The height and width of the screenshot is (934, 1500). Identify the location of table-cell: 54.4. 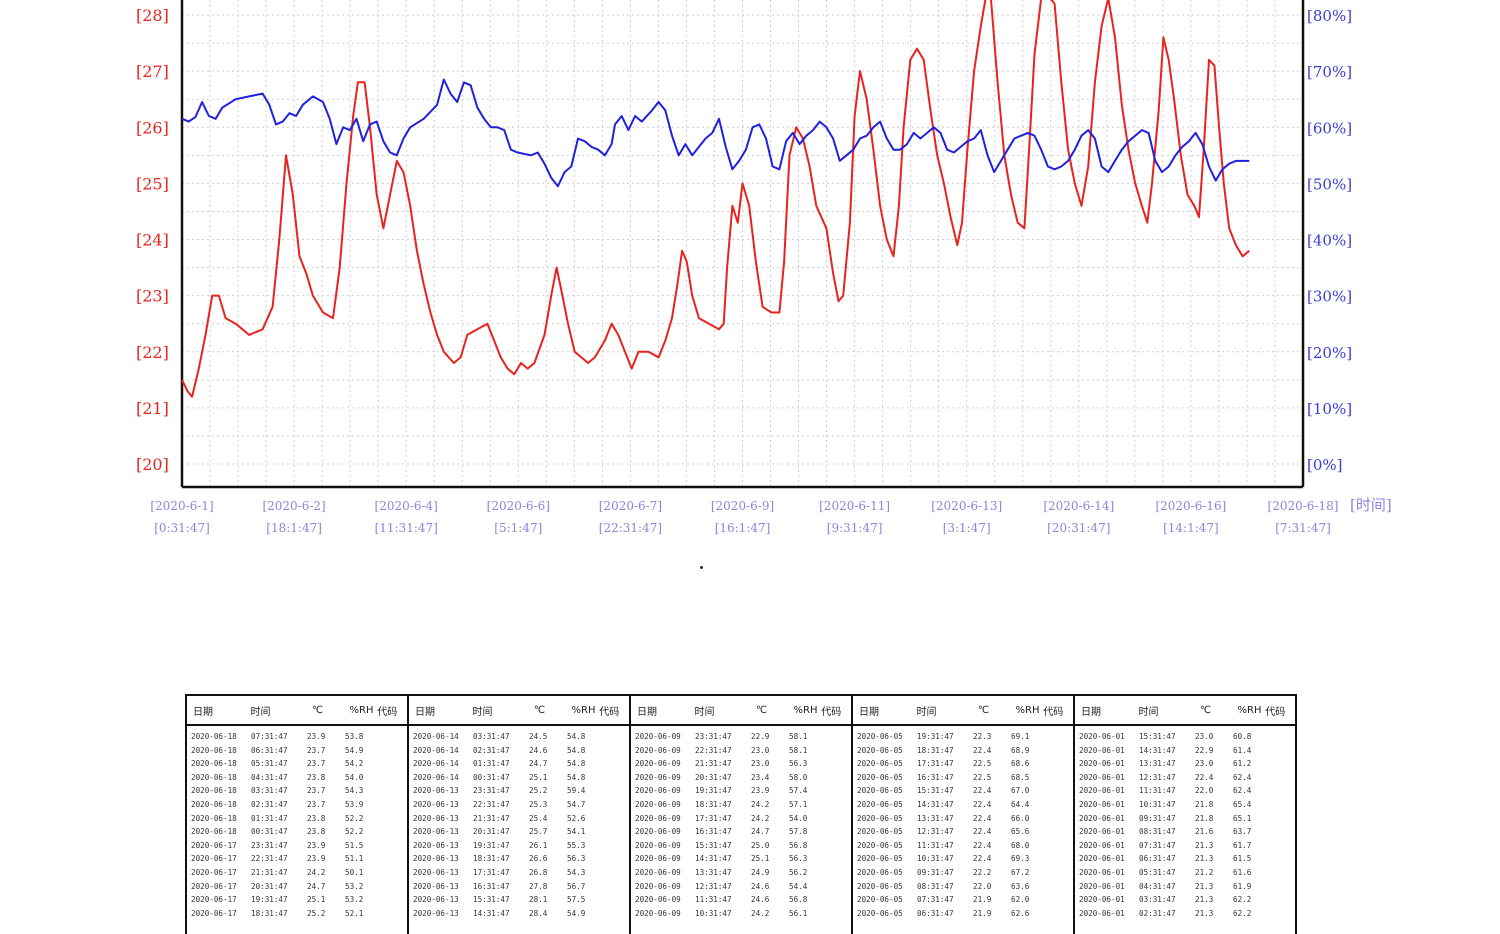
(798, 886).